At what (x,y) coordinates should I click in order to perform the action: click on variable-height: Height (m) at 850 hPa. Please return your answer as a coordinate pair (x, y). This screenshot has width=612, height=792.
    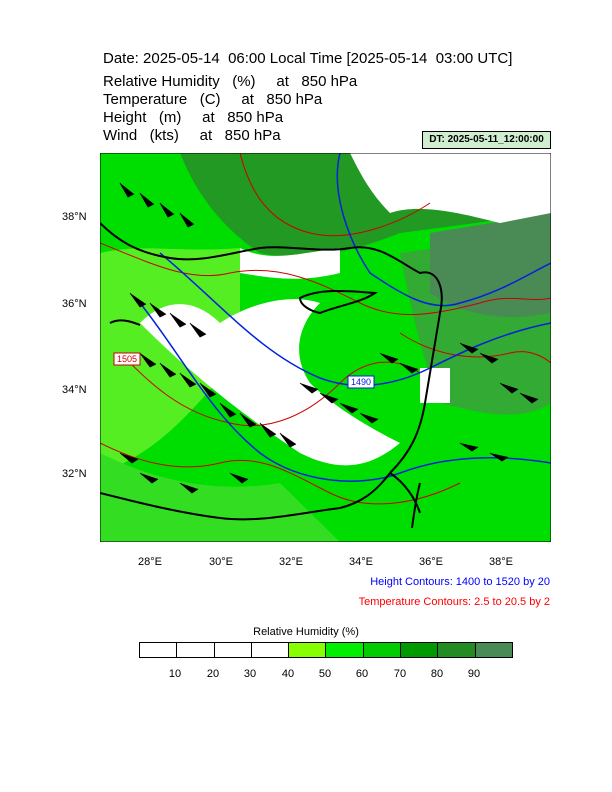
    Looking at the image, I should click on (193, 117).